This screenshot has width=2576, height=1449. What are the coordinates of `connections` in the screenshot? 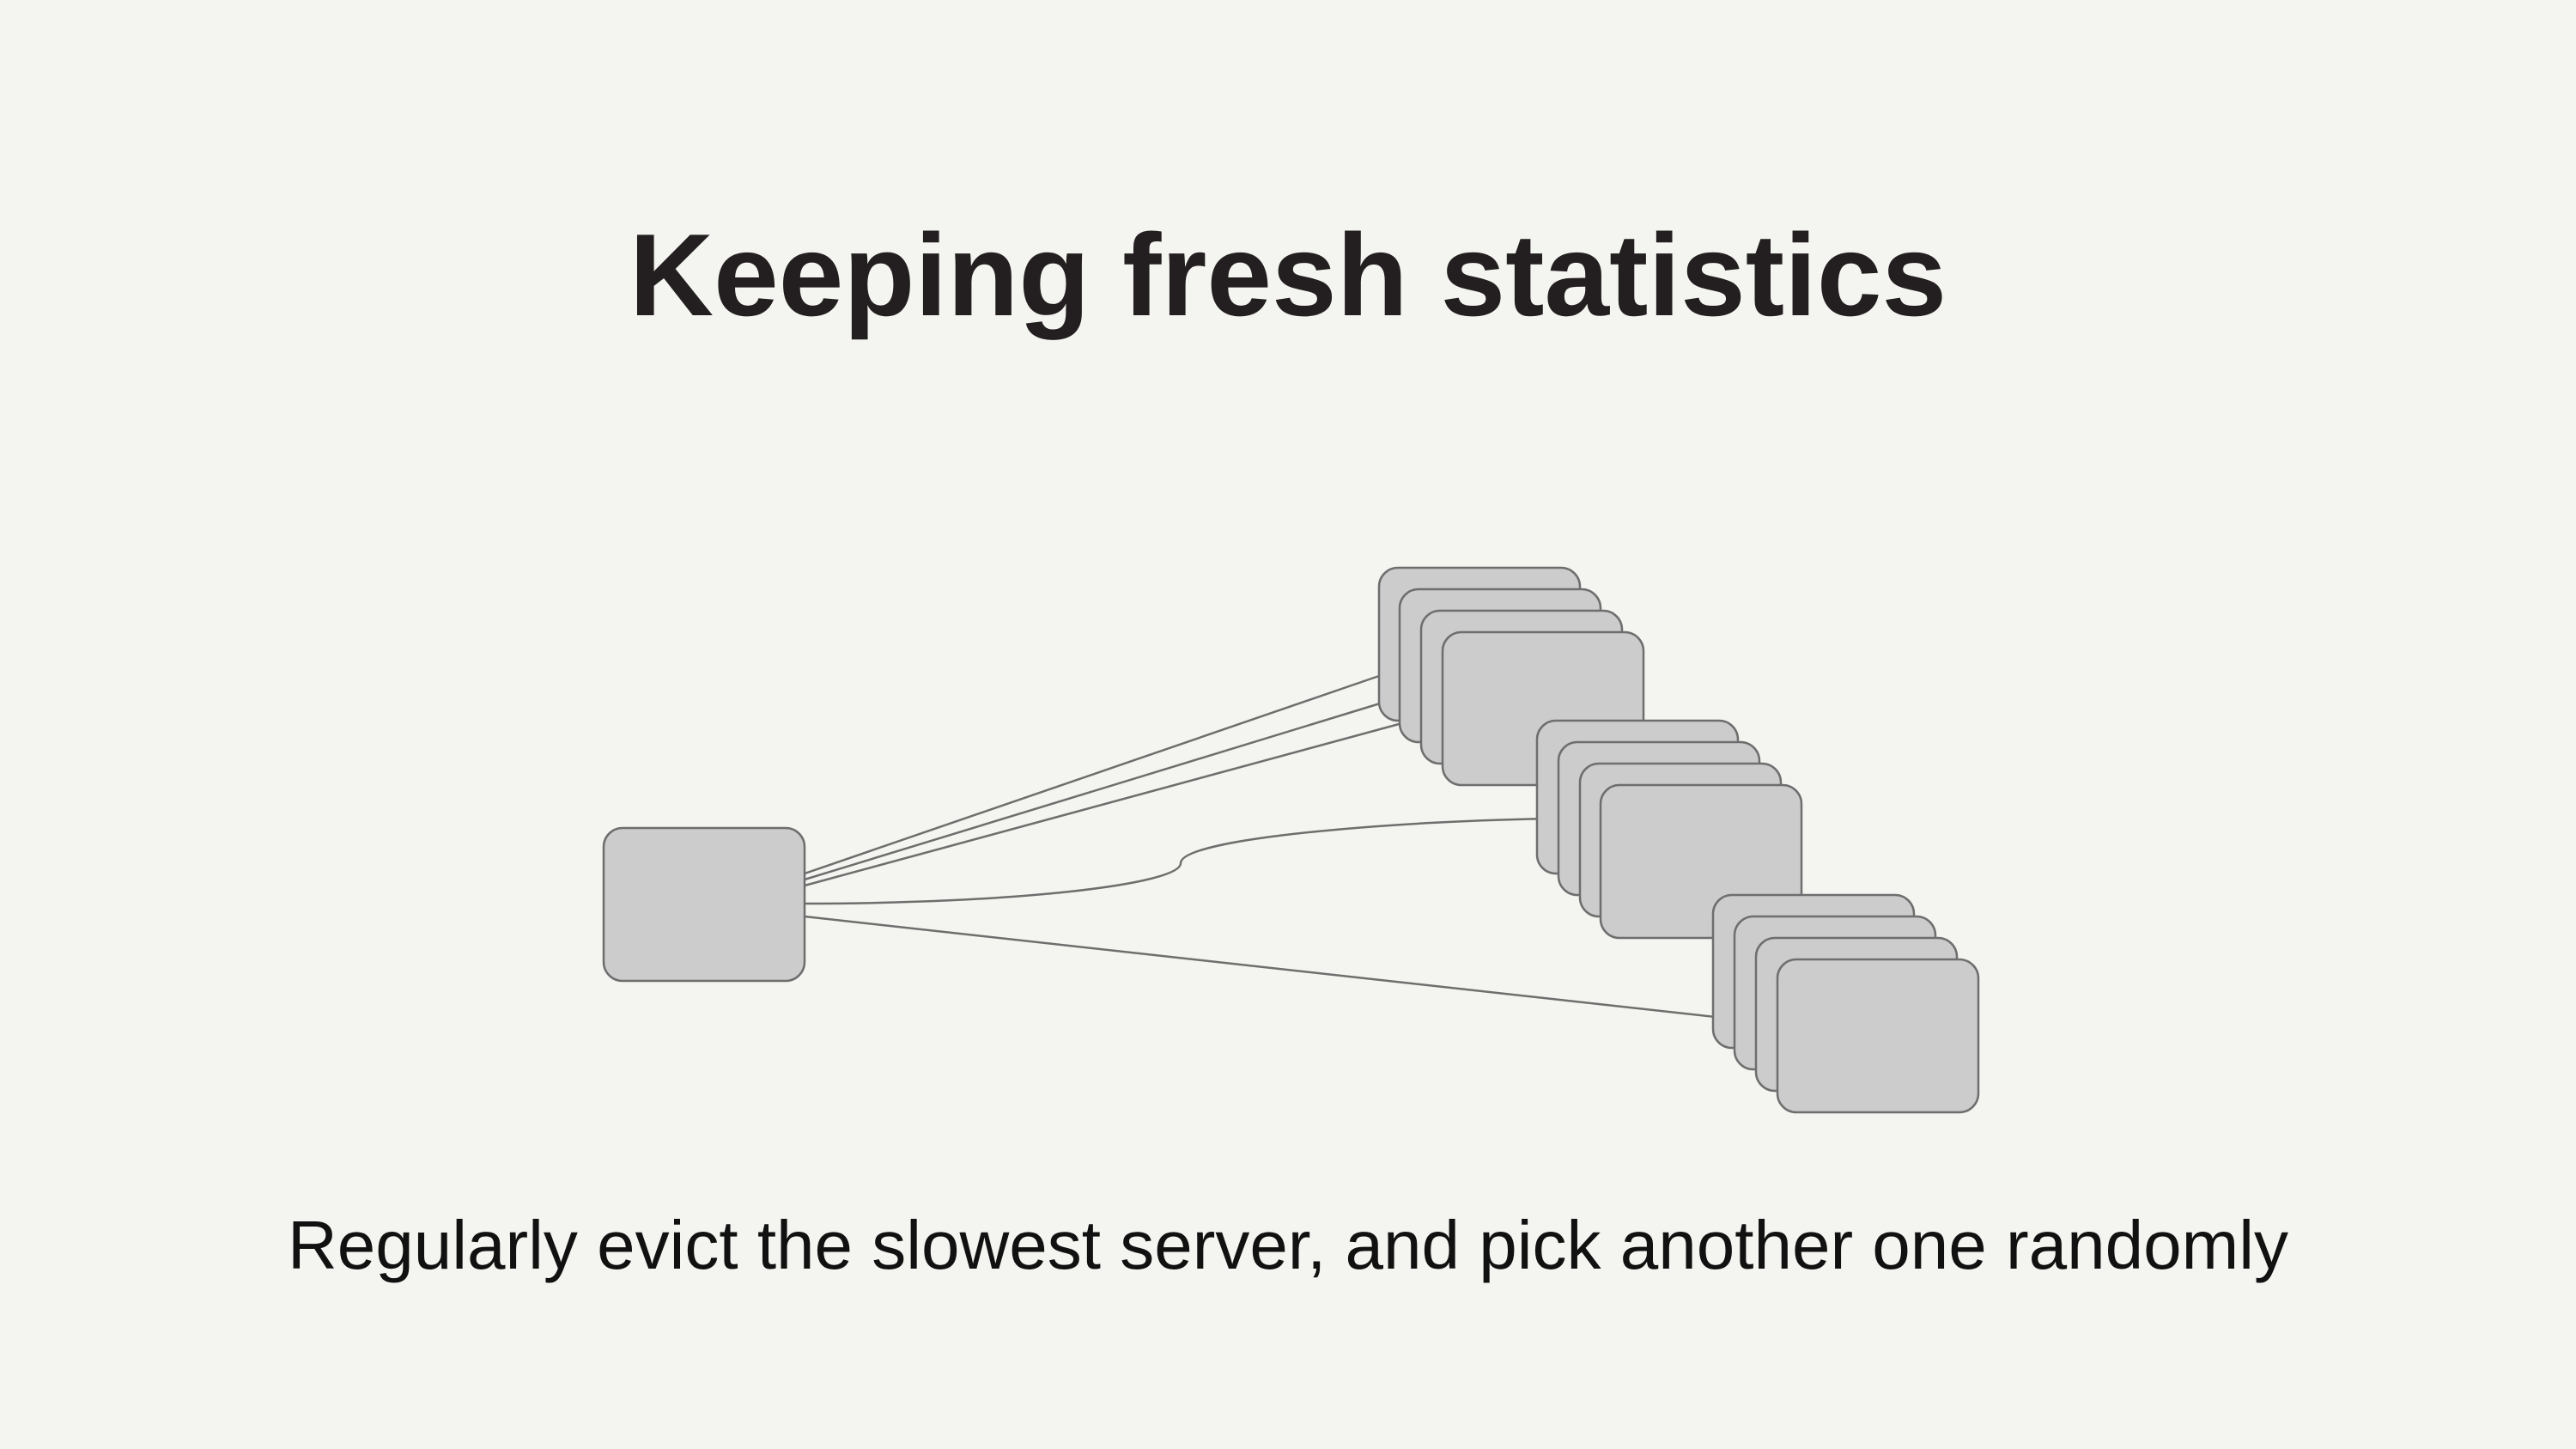 It's located at (1291, 850).